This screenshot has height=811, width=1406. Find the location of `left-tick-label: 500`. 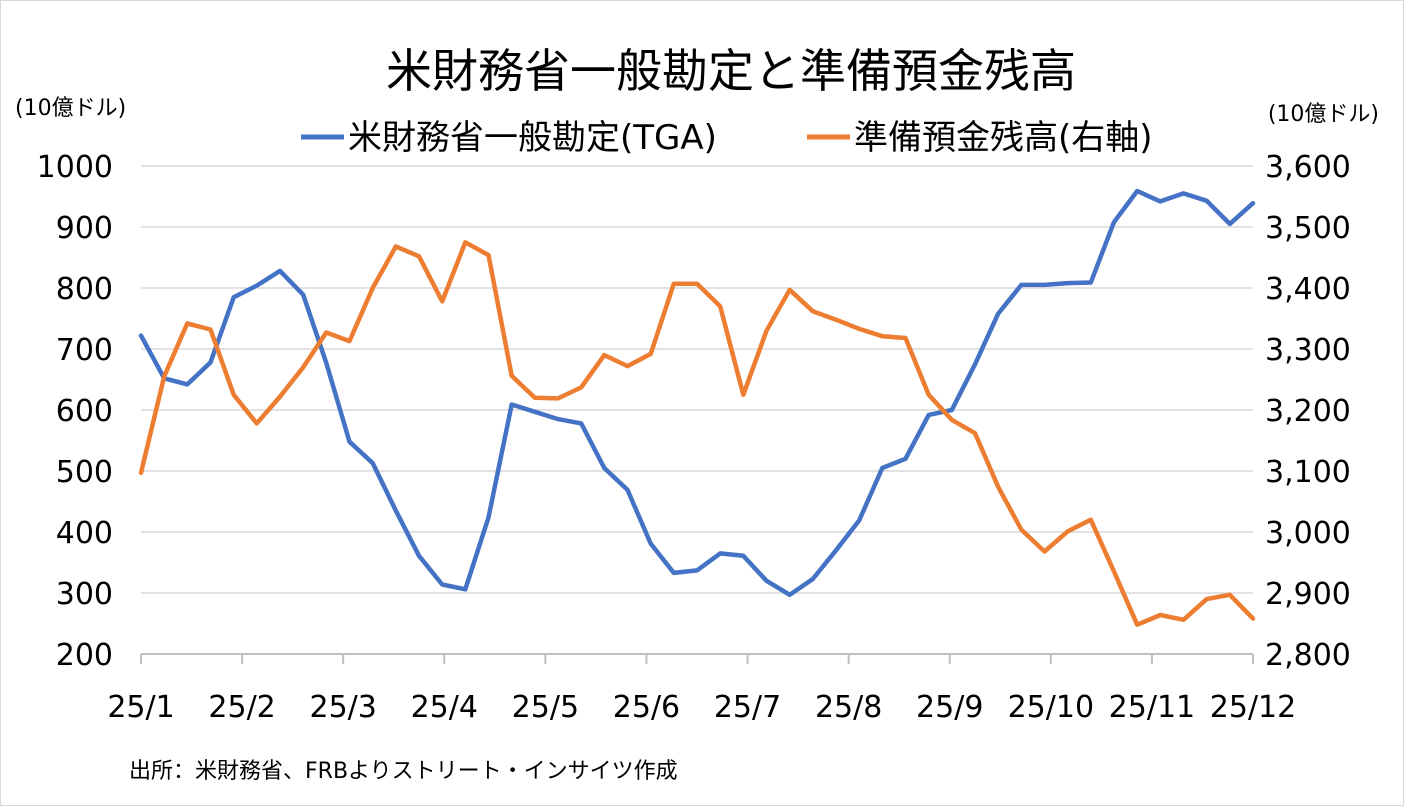

left-tick-label: 500 is located at coordinates (84, 472).